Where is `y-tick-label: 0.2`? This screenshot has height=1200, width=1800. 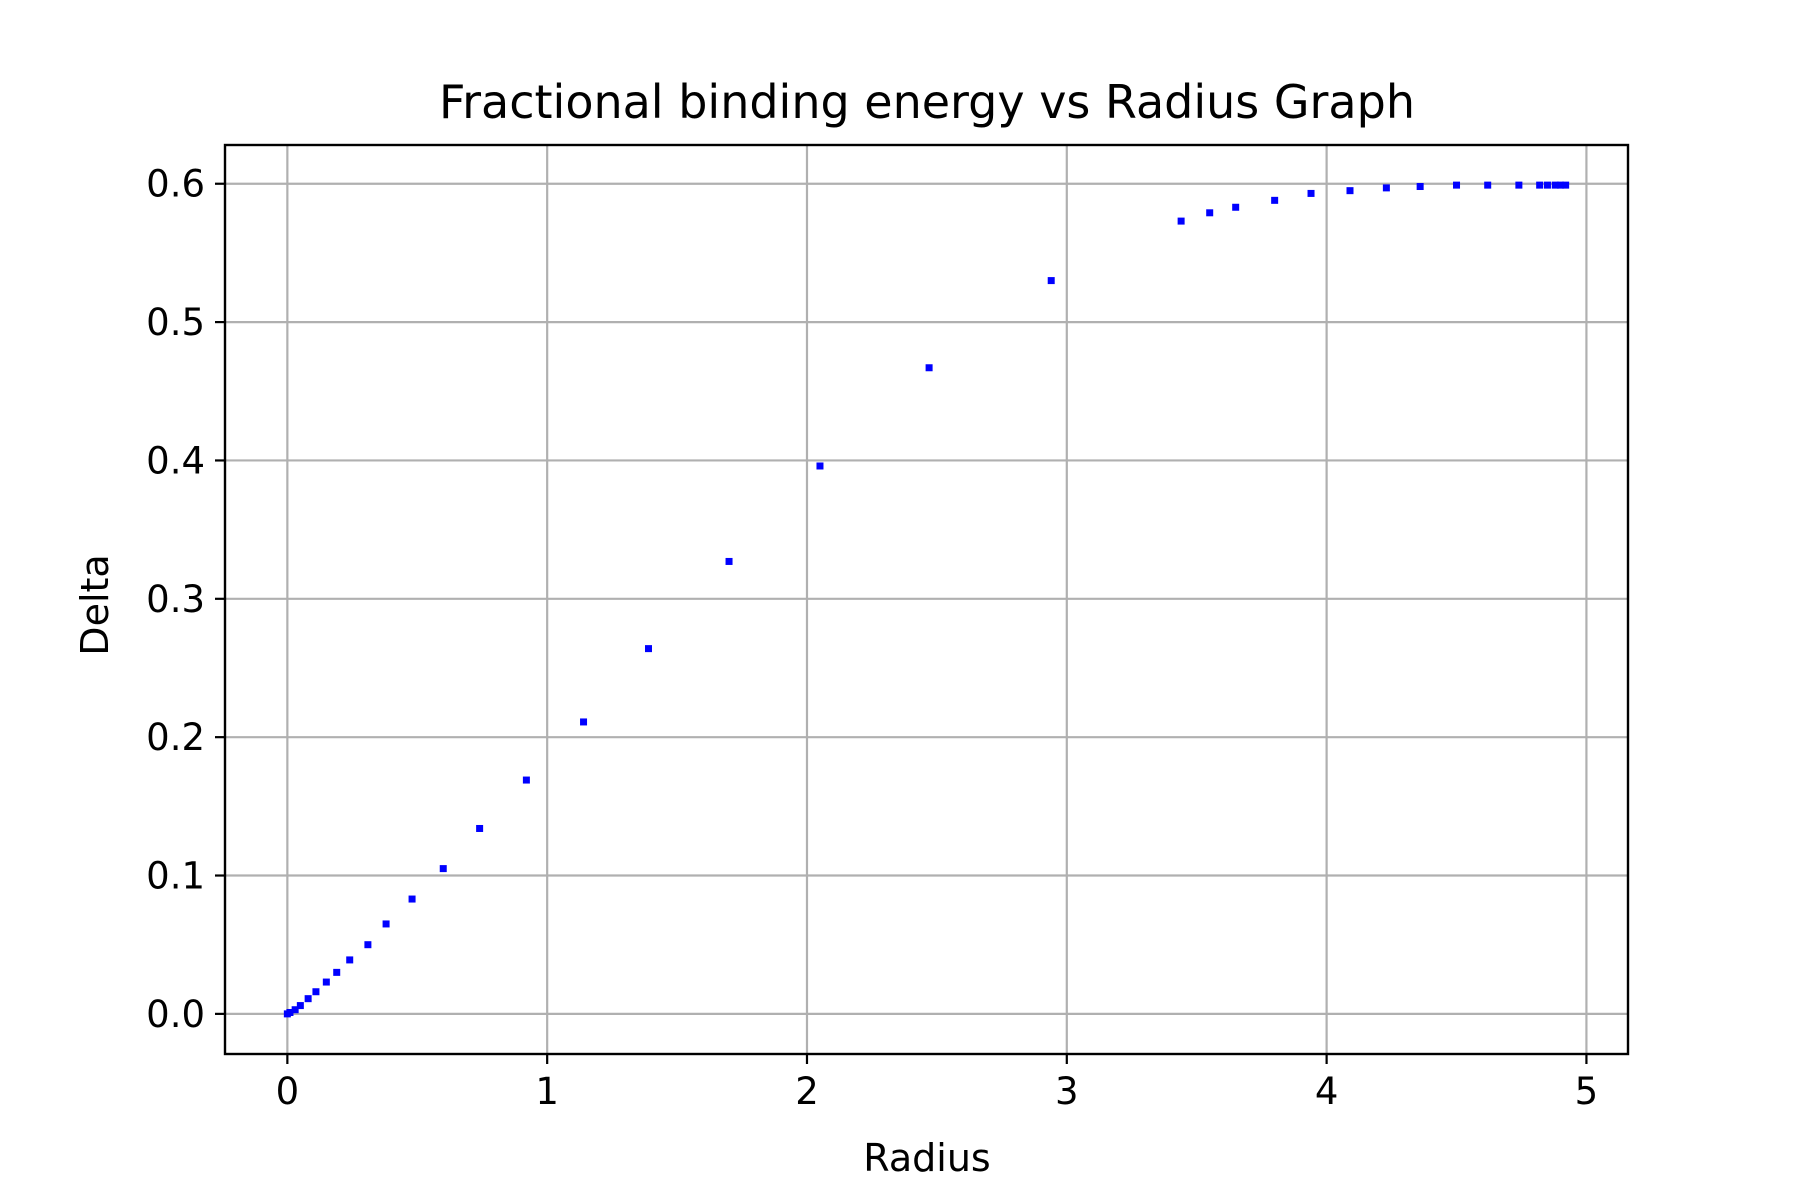 y-tick-label: 0.2 is located at coordinates (175, 737).